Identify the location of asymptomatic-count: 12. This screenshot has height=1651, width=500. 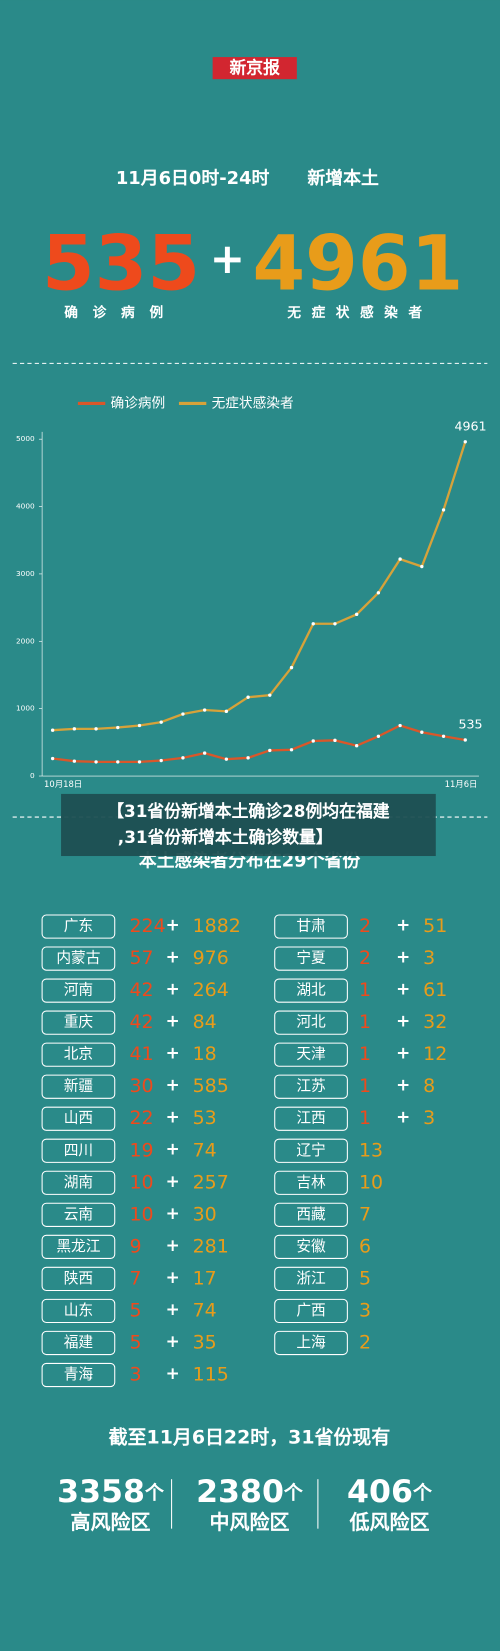
(435, 1054).